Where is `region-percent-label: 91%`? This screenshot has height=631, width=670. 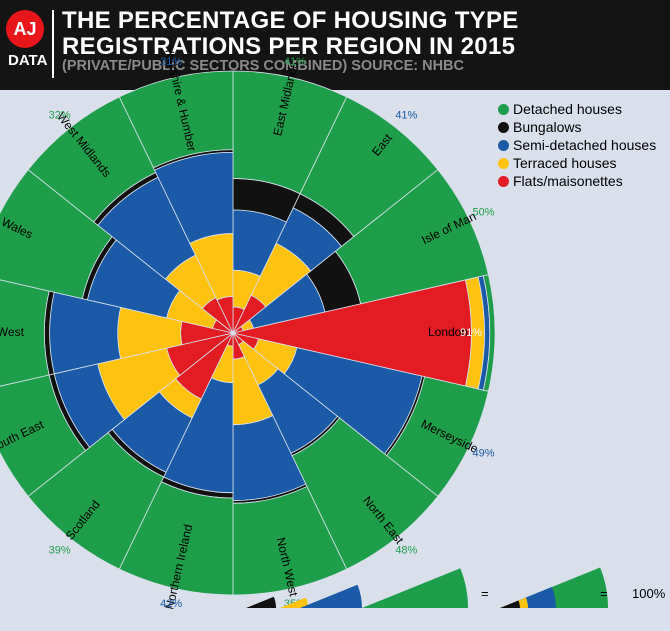
region-percent-label: 91% is located at coordinates (471, 333).